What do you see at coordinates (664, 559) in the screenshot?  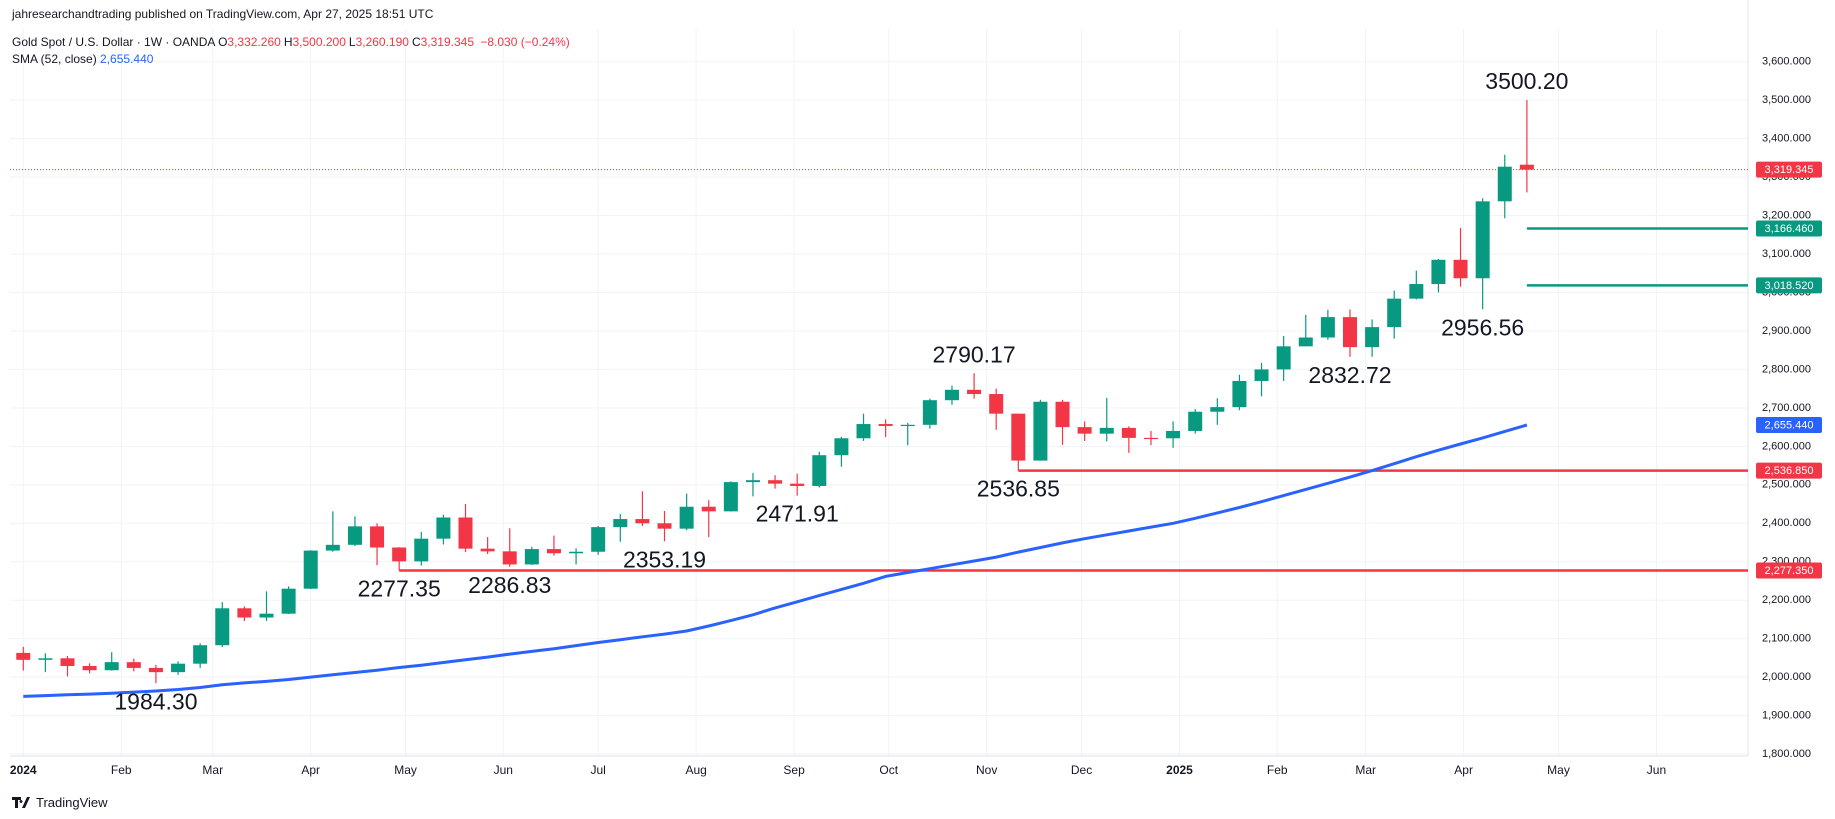 I see `price-annotation: 2353.19` at bounding box center [664, 559].